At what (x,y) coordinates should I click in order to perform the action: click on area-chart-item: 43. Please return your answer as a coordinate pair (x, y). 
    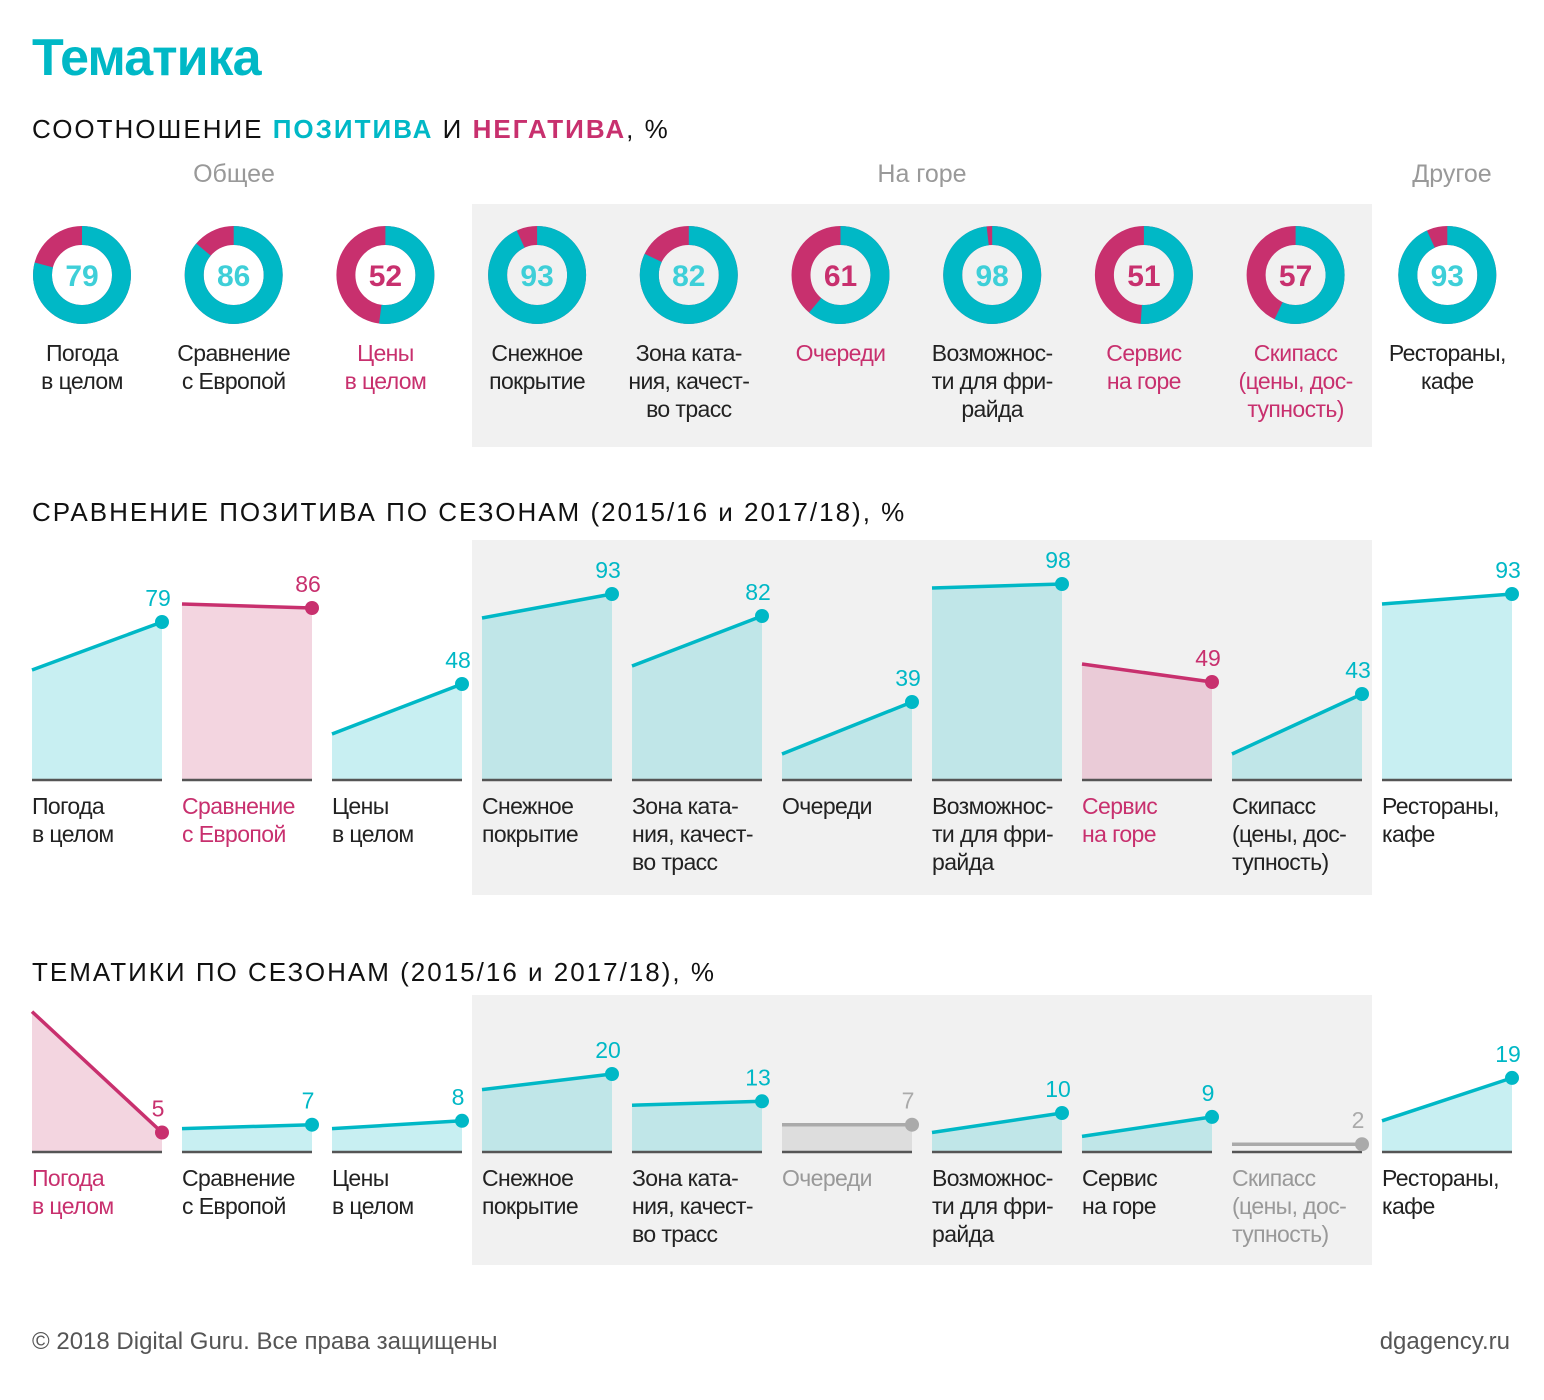
    Looking at the image, I should click on (1301, 719).